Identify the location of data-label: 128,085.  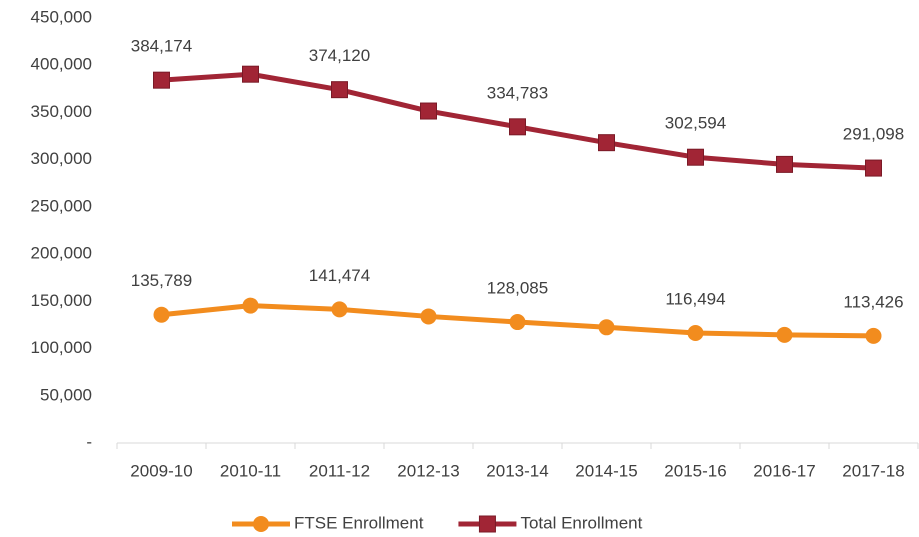
(517, 288).